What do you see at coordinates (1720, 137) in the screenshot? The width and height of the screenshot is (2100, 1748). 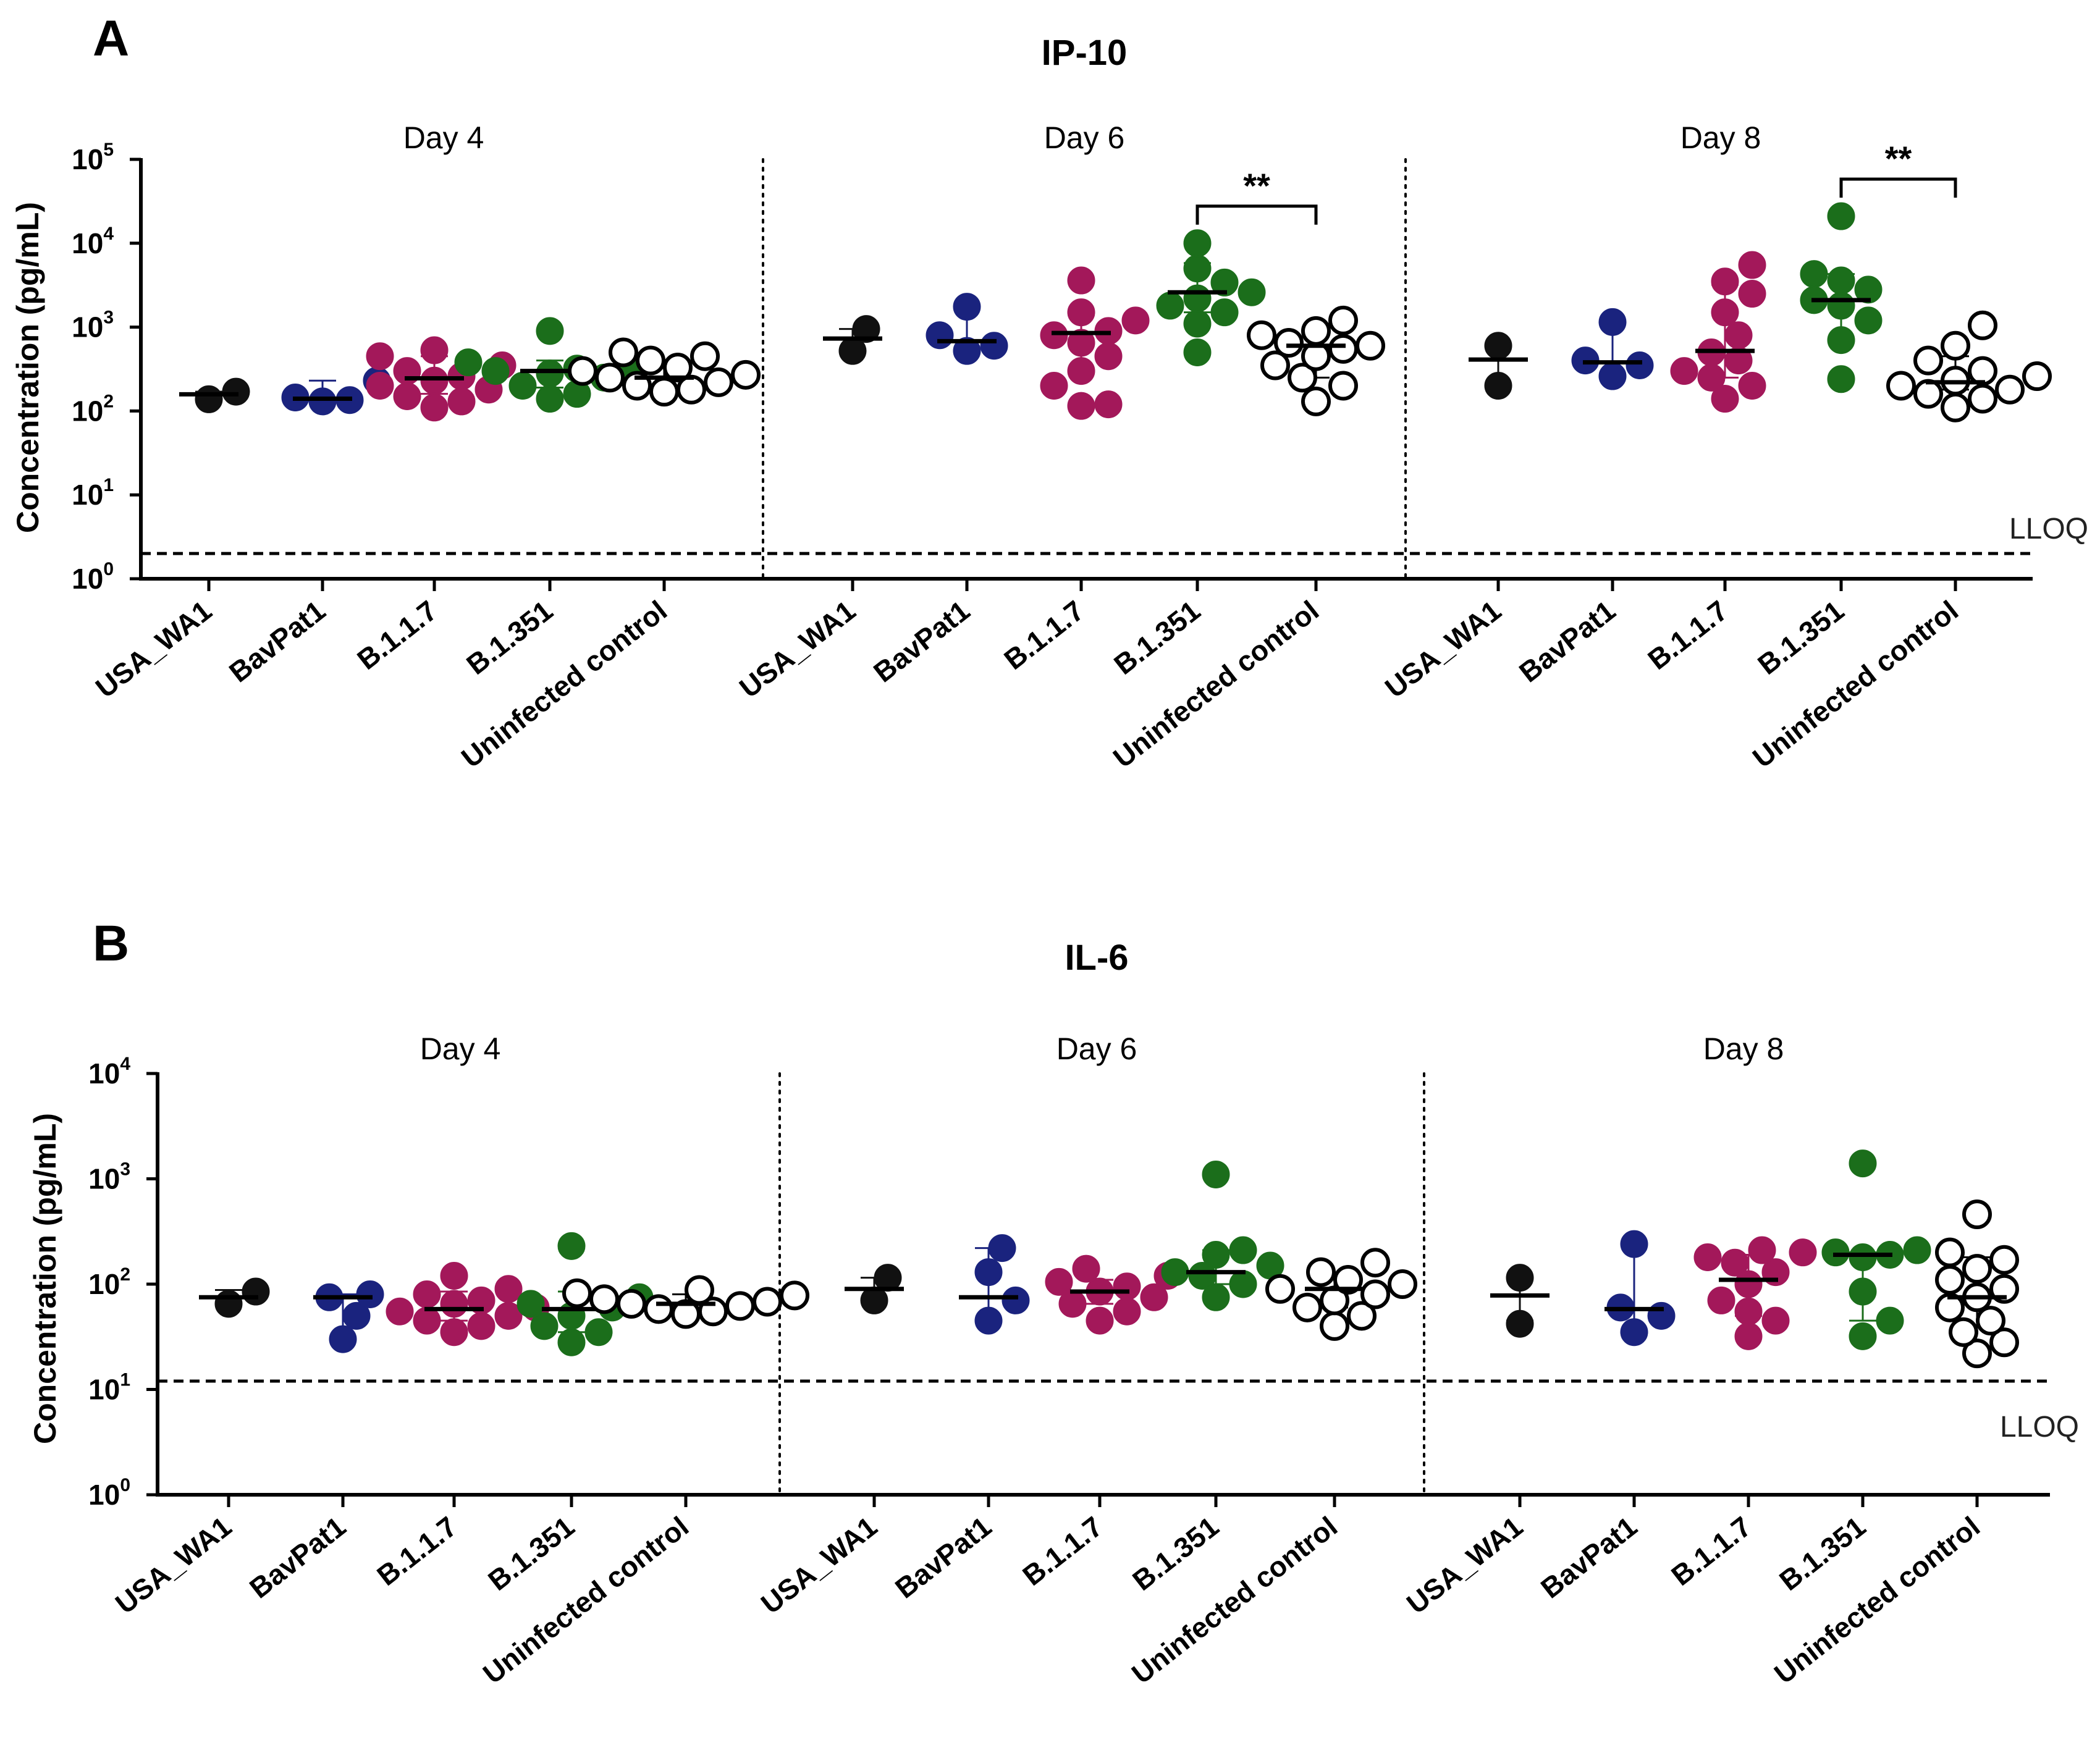 I see `panel-a-day-label-day-8: Day 8` at bounding box center [1720, 137].